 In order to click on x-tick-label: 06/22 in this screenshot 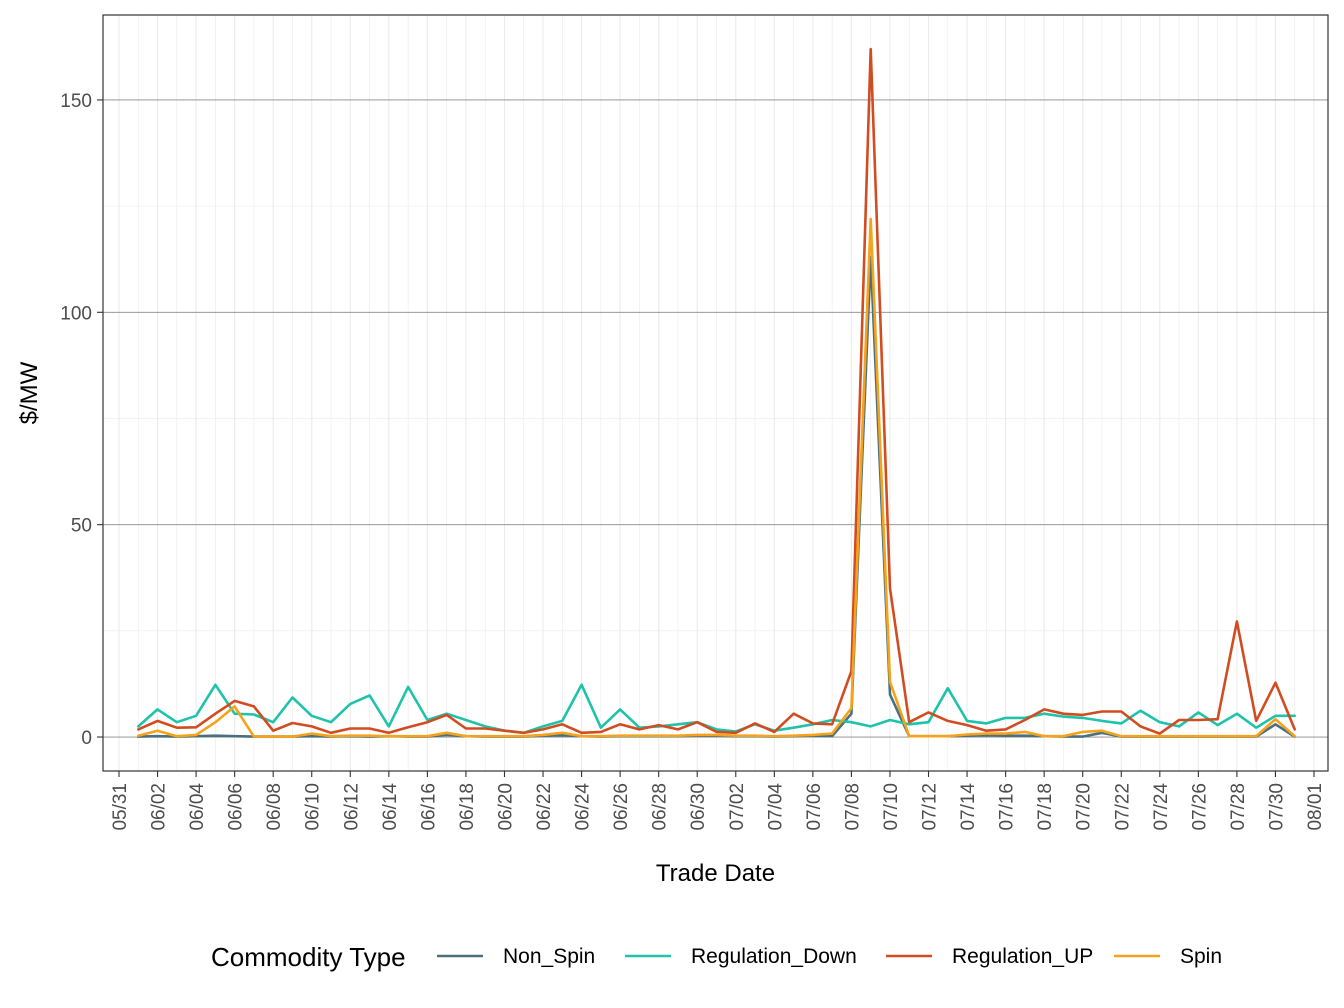, I will do `click(544, 807)`.